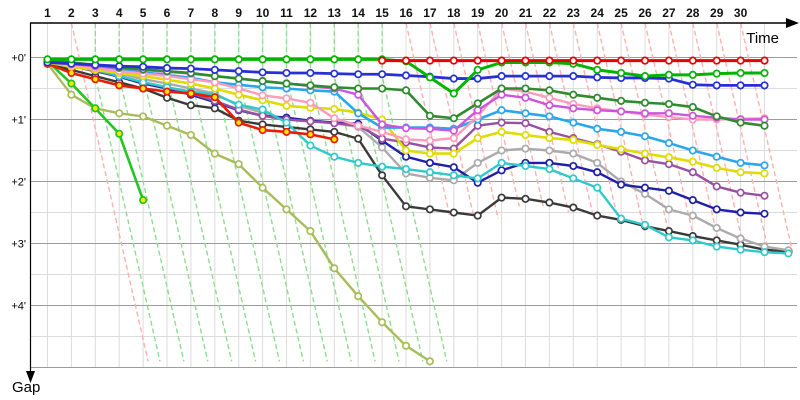 This screenshot has width=800, height=400. I want to click on y-tick-label: +3', so click(18, 245).